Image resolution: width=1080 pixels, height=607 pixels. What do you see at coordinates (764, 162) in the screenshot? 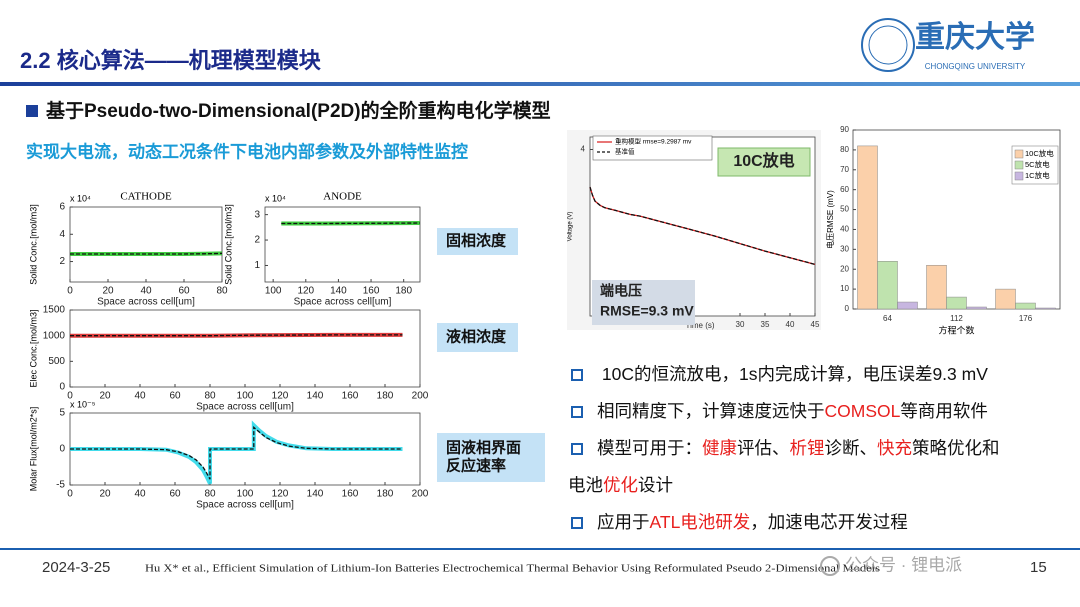
I see `case-box` at bounding box center [764, 162].